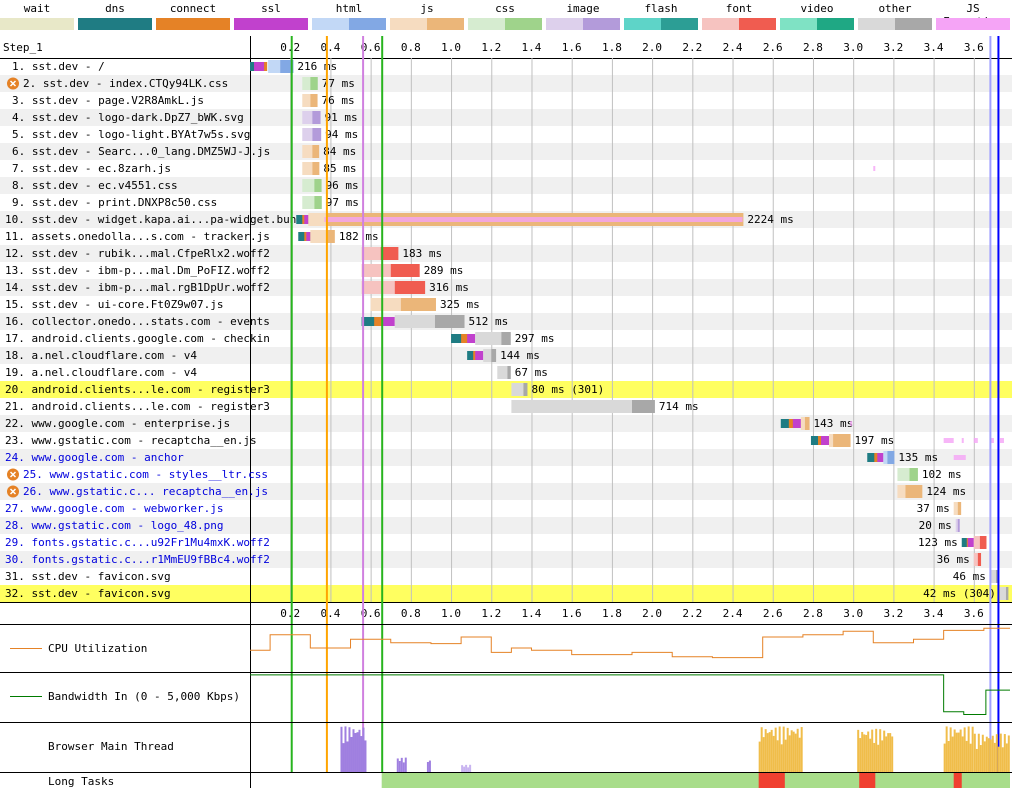 This screenshot has height=788, width=1012. I want to click on request-label: 27. www.google.com - webworker.js, so click(114, 508).